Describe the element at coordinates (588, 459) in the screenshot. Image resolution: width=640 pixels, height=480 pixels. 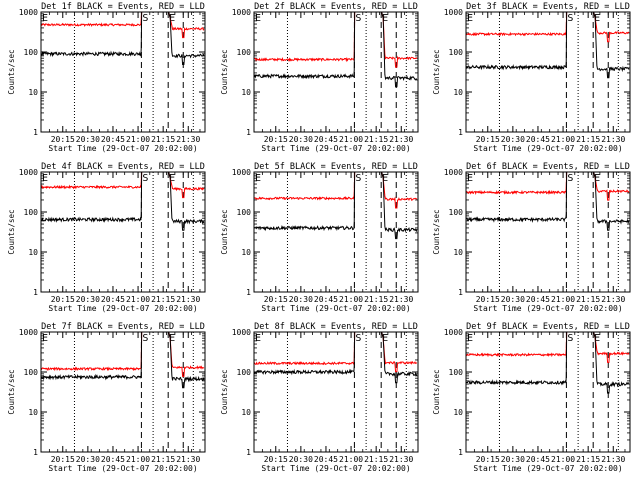
I see `x-tick-label: 21:15` at that location.